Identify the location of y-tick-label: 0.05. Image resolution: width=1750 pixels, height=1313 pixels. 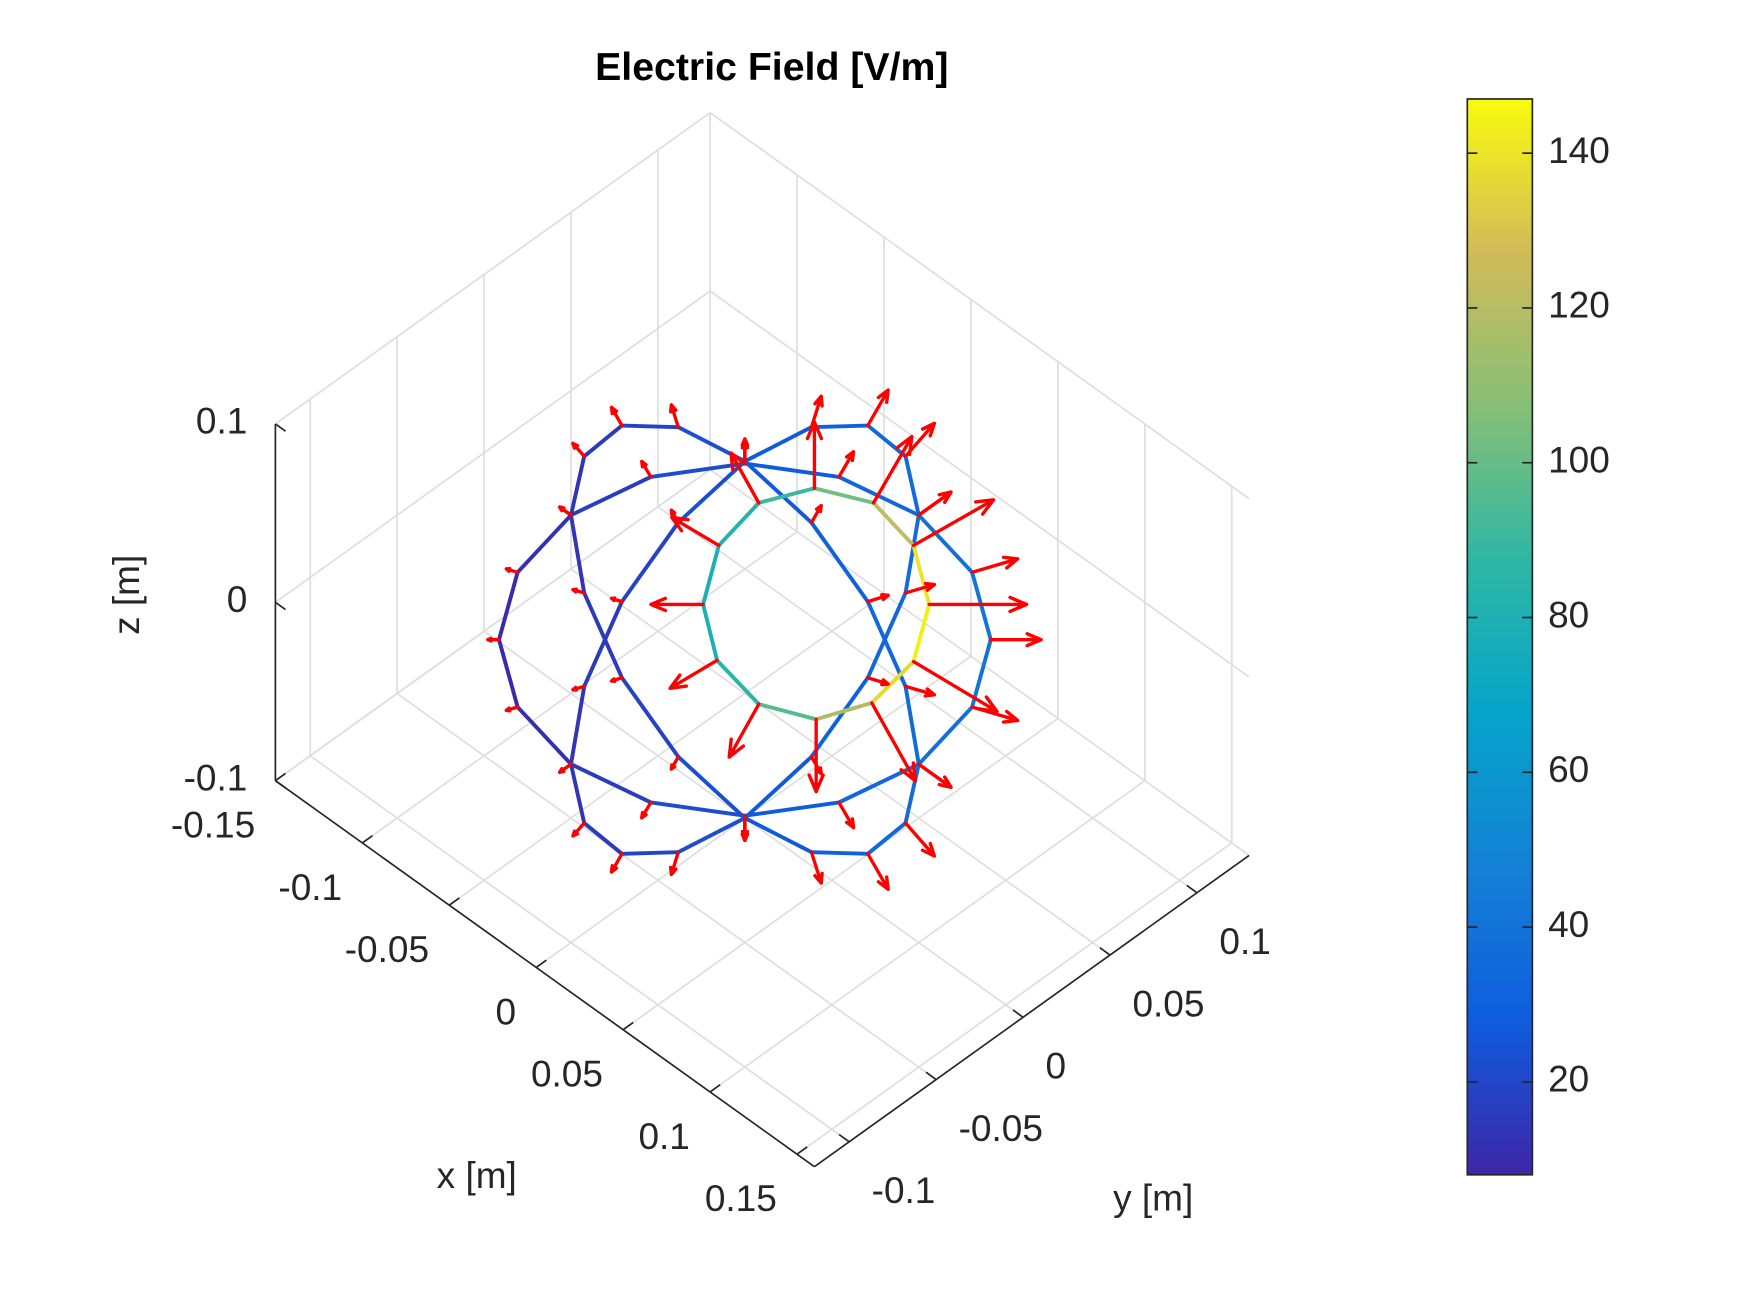
(1168, 1003).